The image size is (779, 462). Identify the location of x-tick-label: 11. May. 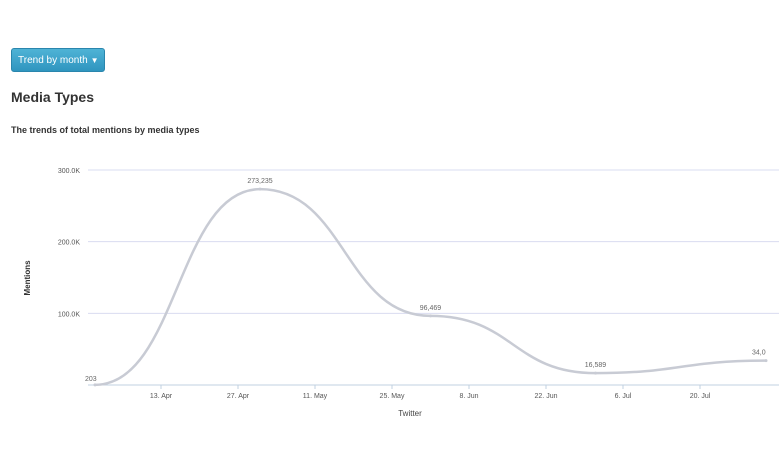
(315, 396).